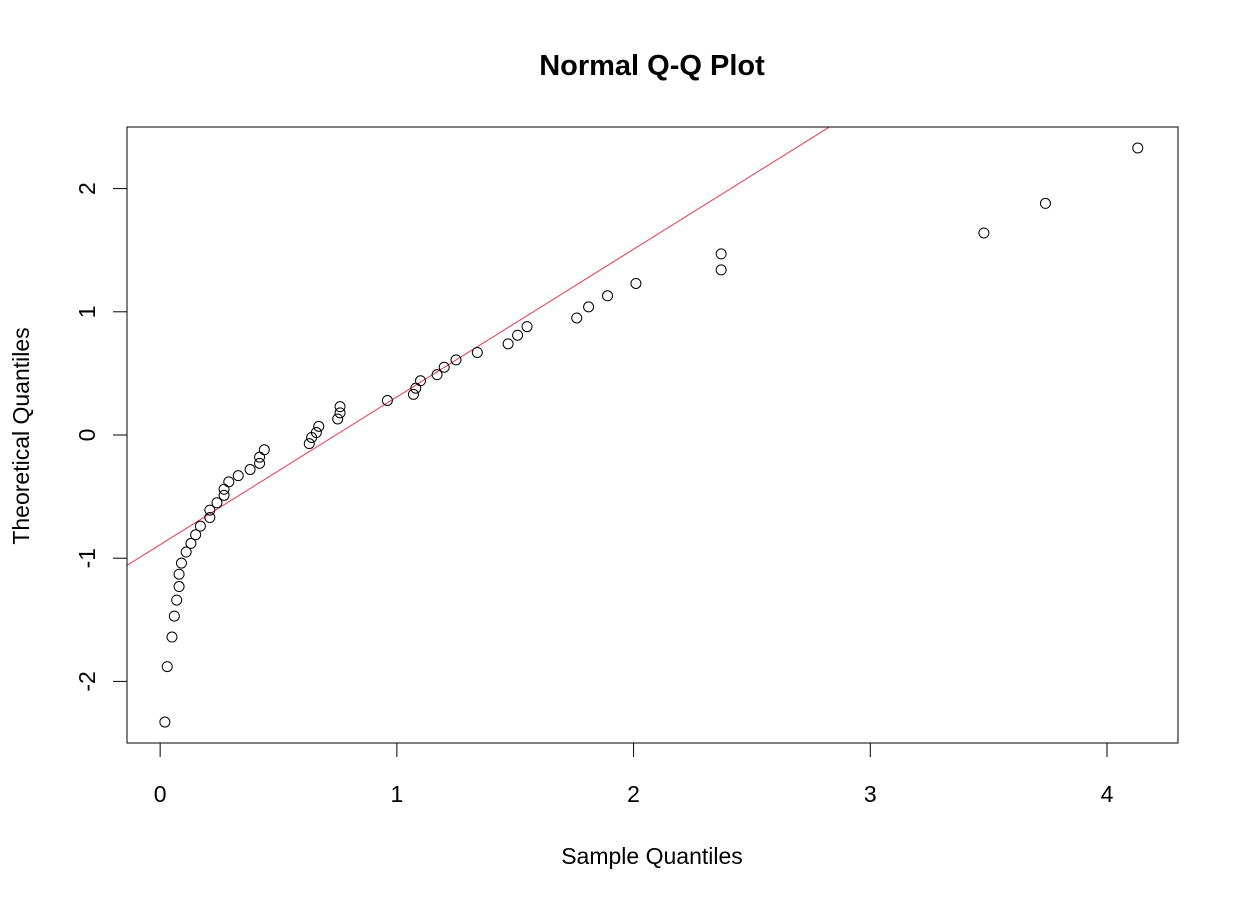 This screenshot has height=909, width=1244. Describe the element at coordinates (87, 311) in the screenshot. I see `y-tick-label: 1` at that location.